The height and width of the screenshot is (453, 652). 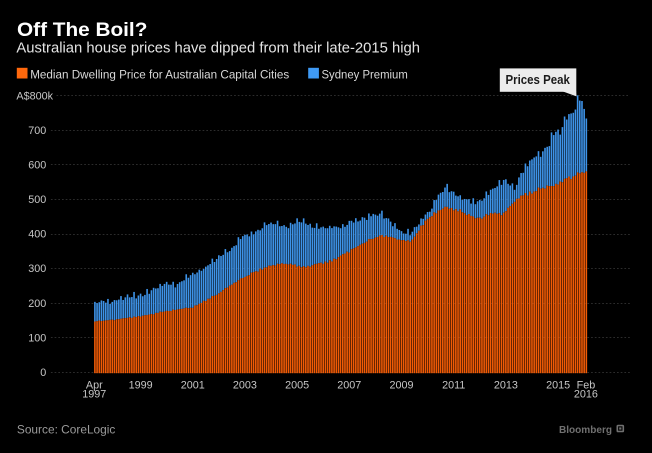 I want to click on svg-text: 2001, so click(x=193, y=385).